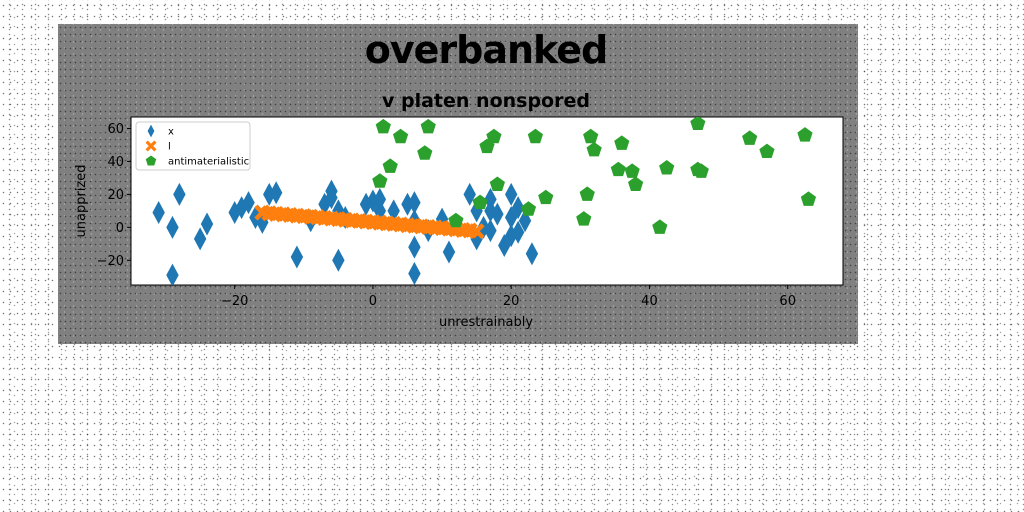  I want to click on legend-label: x, so click(171, 132).